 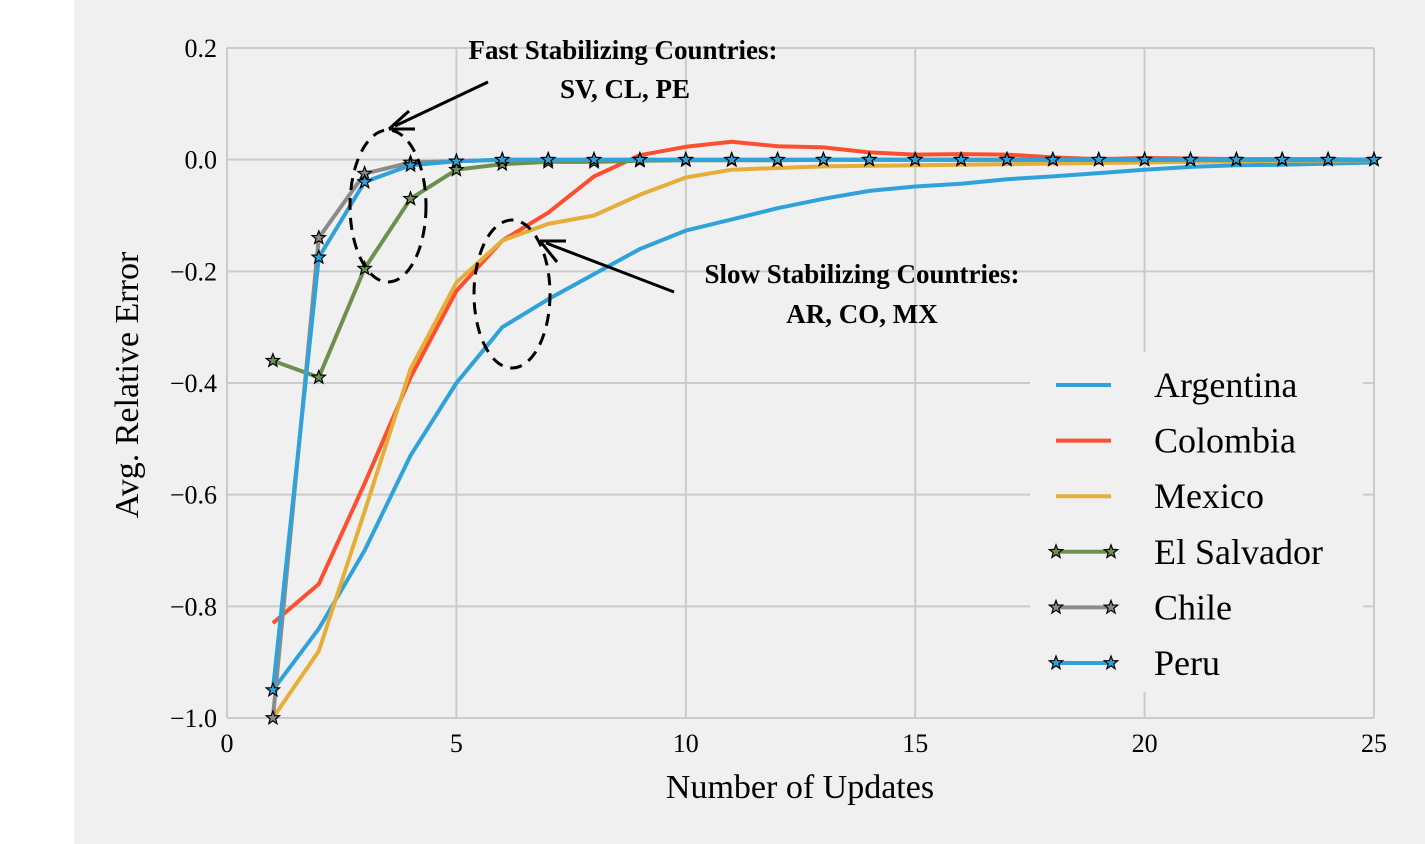 I want to click on annotation-fast-line2: SV, CL, PE, so click(x=625, y=89).